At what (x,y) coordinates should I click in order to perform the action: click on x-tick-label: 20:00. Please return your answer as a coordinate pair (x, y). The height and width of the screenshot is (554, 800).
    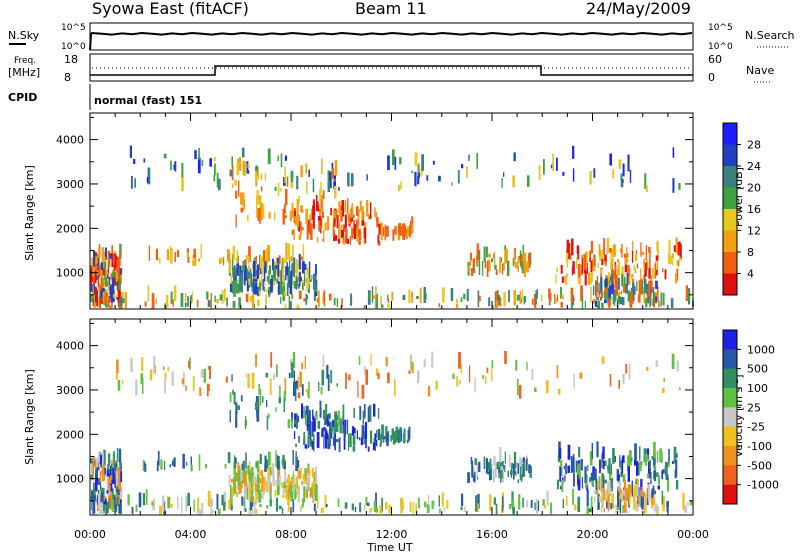
    Looking at the image, I should click on (593, 534).